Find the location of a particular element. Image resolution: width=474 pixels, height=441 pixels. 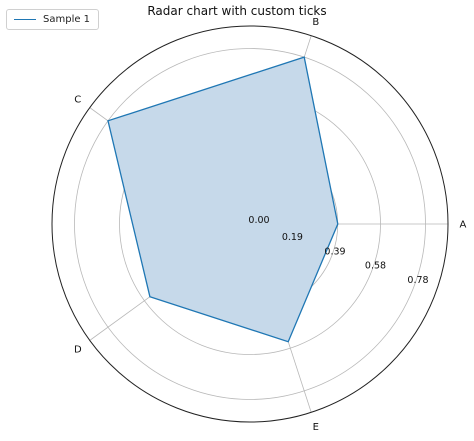

legend-label-sample-1: Sample 1 is located at coordinates (67, 19).